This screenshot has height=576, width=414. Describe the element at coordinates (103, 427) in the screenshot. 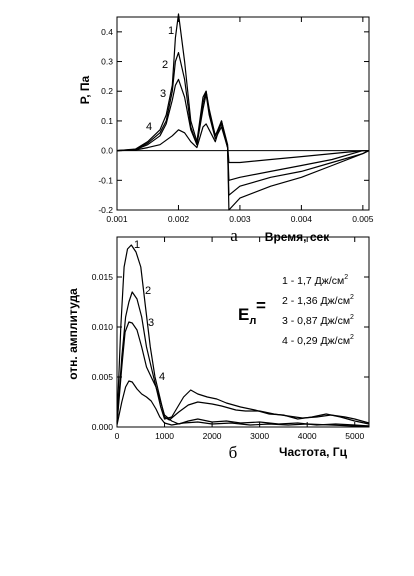

I see `y-tick-label: 0.000` at that location.